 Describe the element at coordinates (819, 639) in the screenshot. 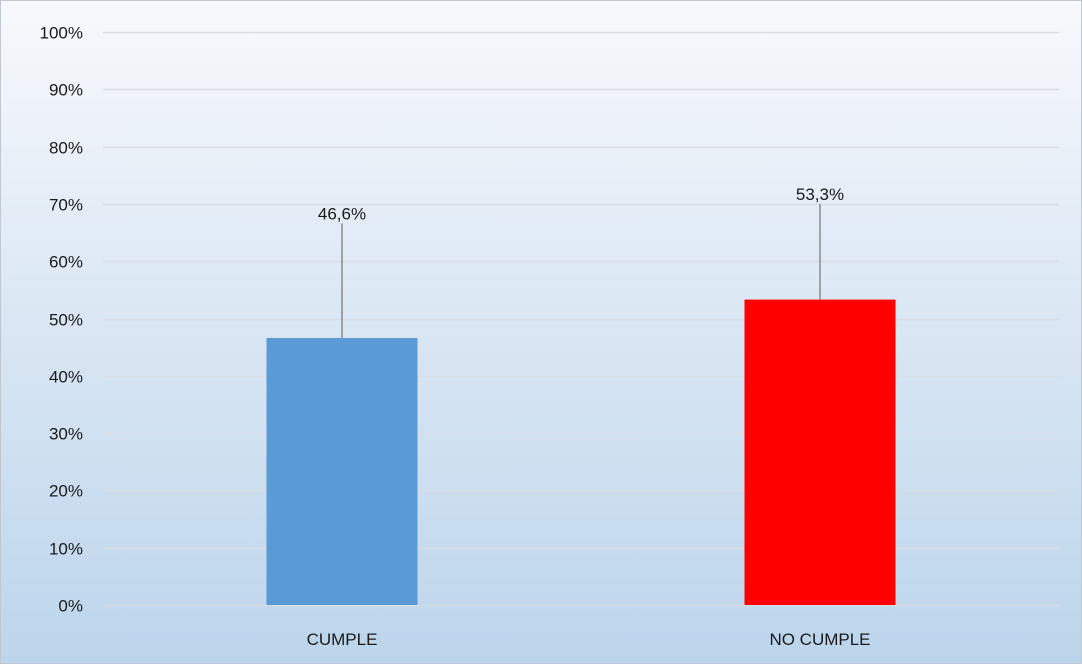

I see `x-category-label: NO CUMPLE` at that location.